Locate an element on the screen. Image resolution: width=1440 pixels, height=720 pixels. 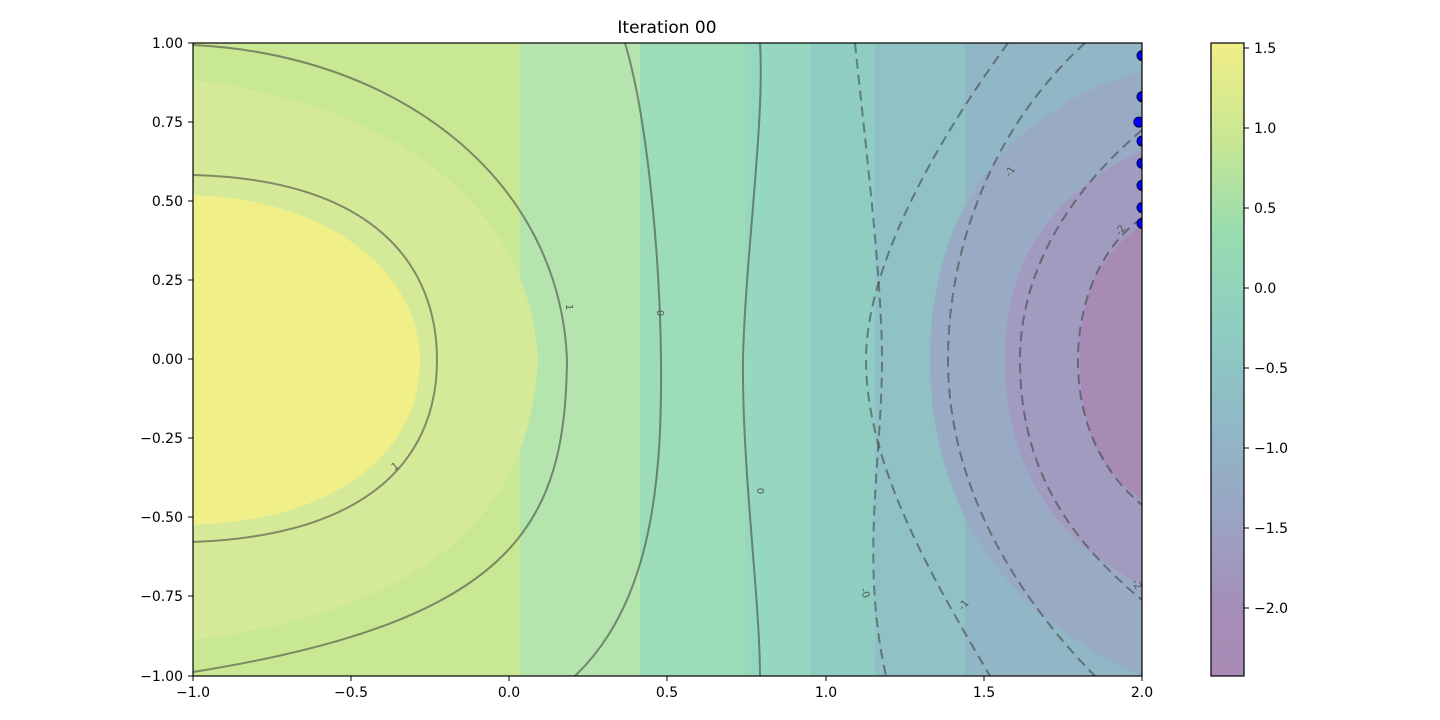
x-tick: 2.0 is located at coordinates (1142, 688).